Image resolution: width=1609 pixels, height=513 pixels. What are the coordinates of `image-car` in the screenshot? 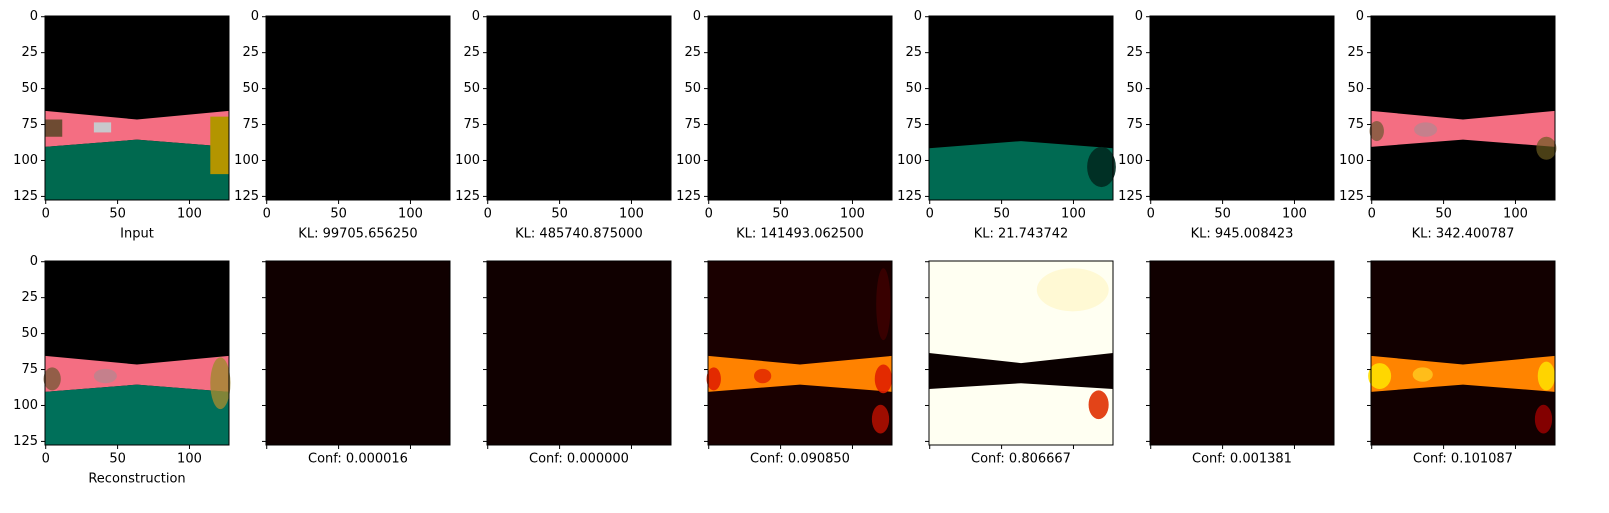 It's located at (102, 127).